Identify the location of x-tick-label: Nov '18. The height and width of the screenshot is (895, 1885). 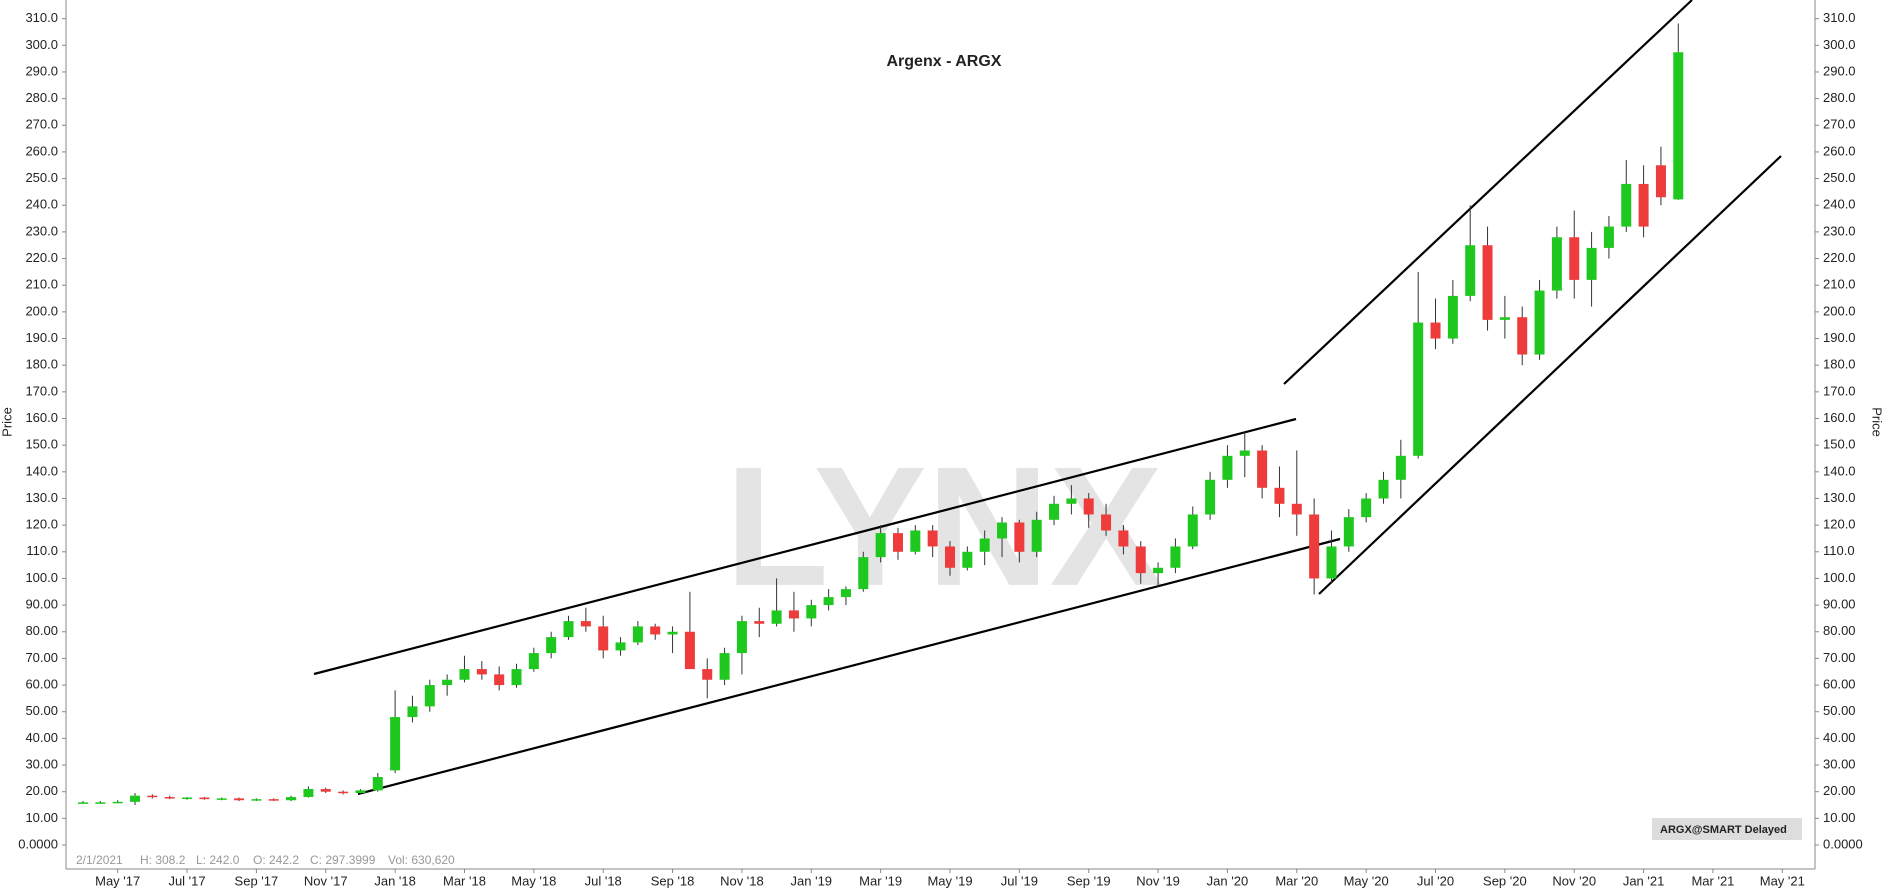
(742, 880).